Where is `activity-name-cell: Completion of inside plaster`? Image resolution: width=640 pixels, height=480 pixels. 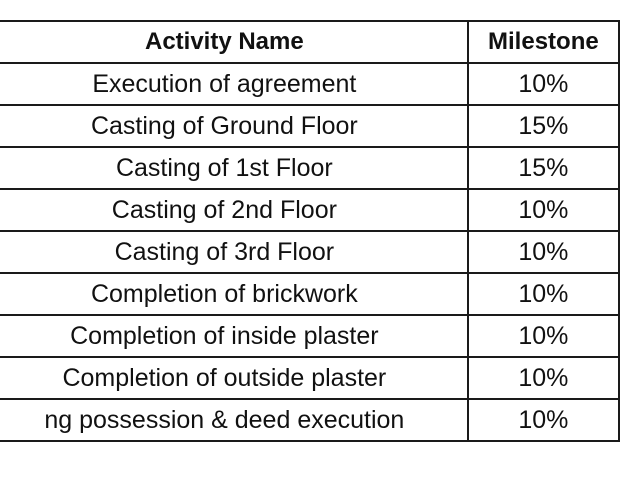
activity-name-cell: Completion of inside plaster is located at coordinates (234, 336).